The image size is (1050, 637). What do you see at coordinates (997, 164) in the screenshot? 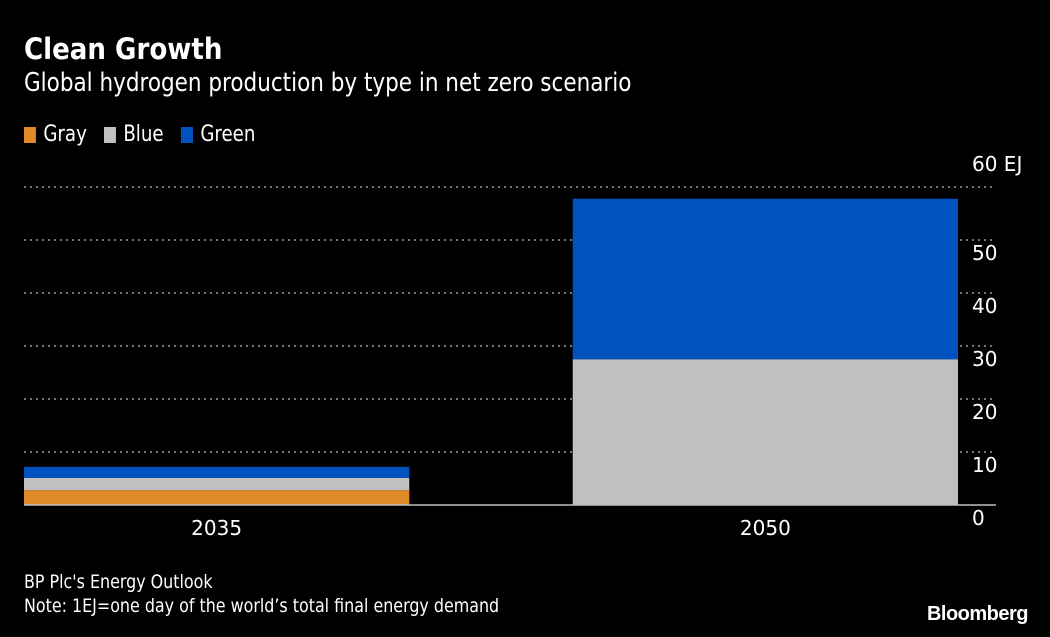
I see `y-tick-label: 60 EJ` at bounding box center [997, 164].